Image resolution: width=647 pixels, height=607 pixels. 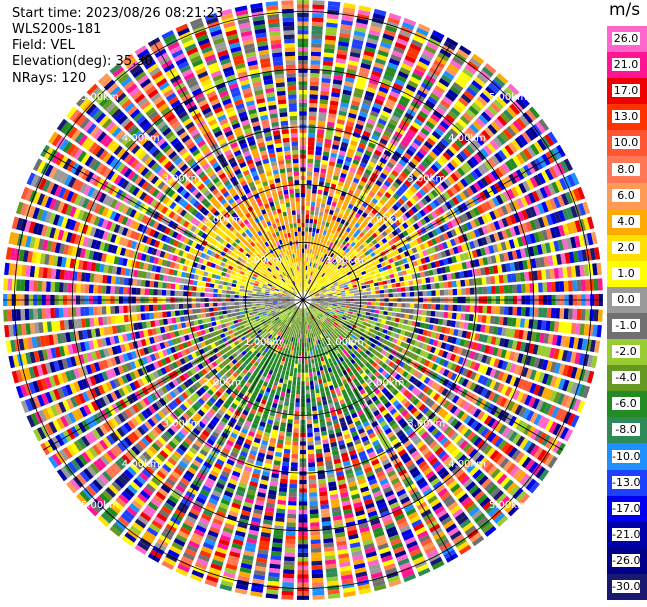 What do you see at coordinates (626, 404) in the screenshot?
I see `colorbar-tick-label: -6.0` at bounding box center [626, 404].